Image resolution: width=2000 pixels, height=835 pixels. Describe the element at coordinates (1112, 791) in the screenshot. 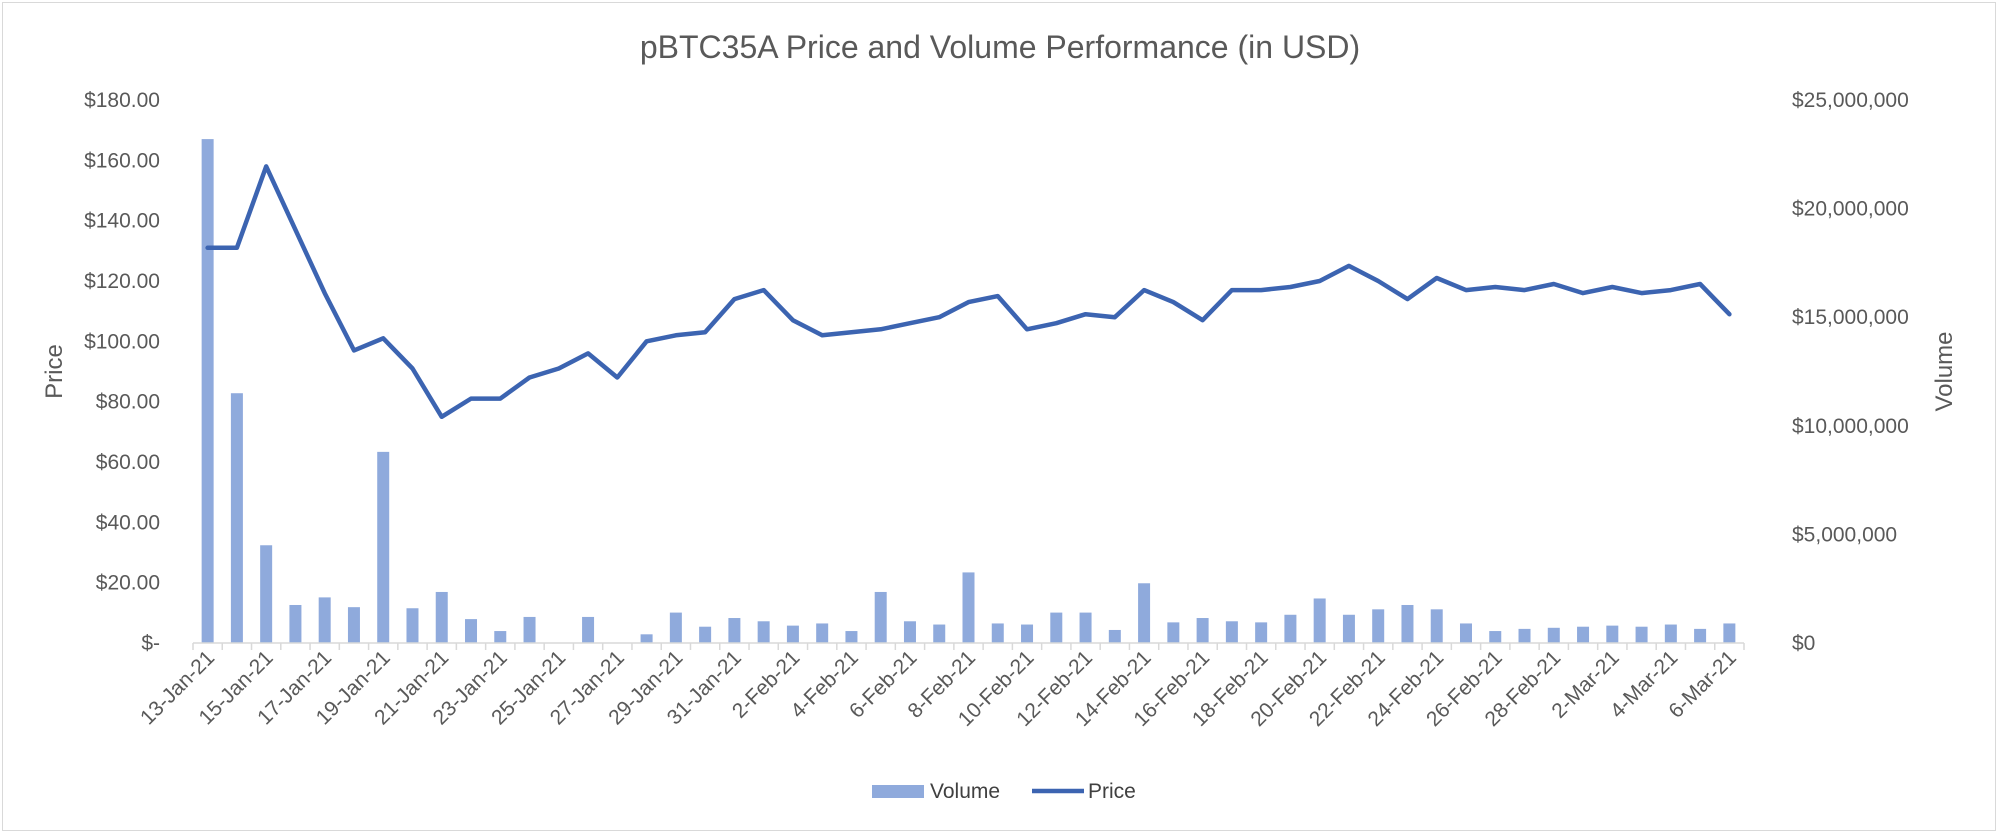

I see `legend-price-label: Price` at that location.